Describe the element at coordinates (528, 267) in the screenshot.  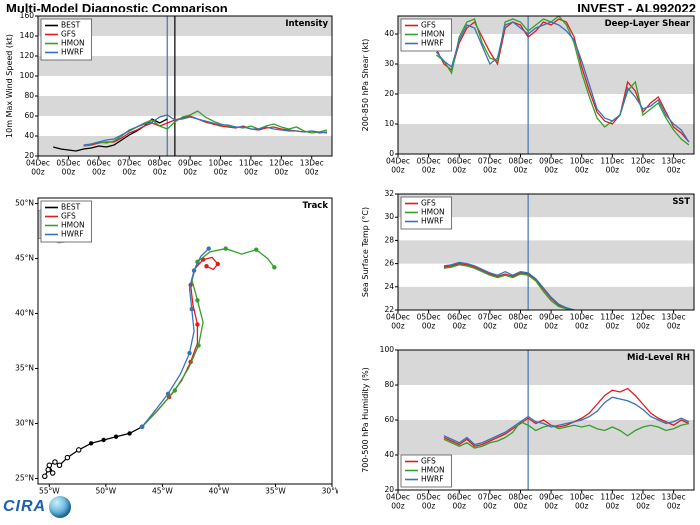
I see `sst-chart` at that location.